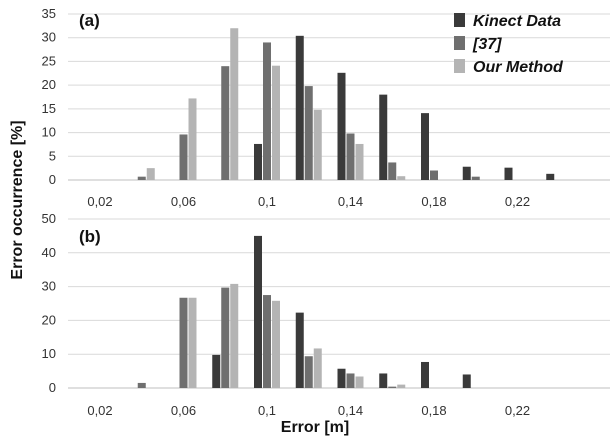 This screenshot has height=439, width=610. I want to click on legend-label-37: [37], so click(487, 44).